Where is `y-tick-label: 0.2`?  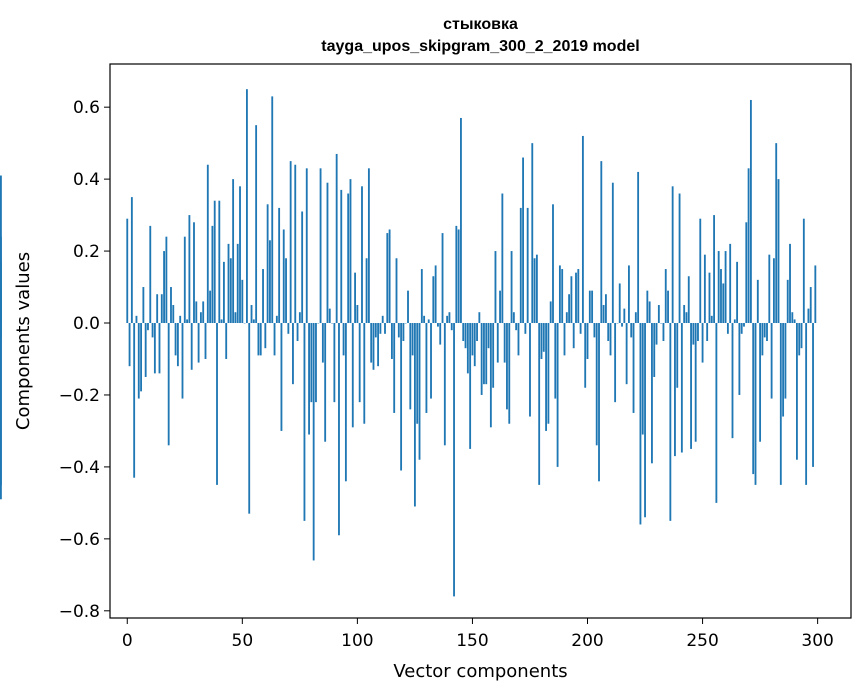
y-tick-label: 0.2 is located at coordinates (86, 252).